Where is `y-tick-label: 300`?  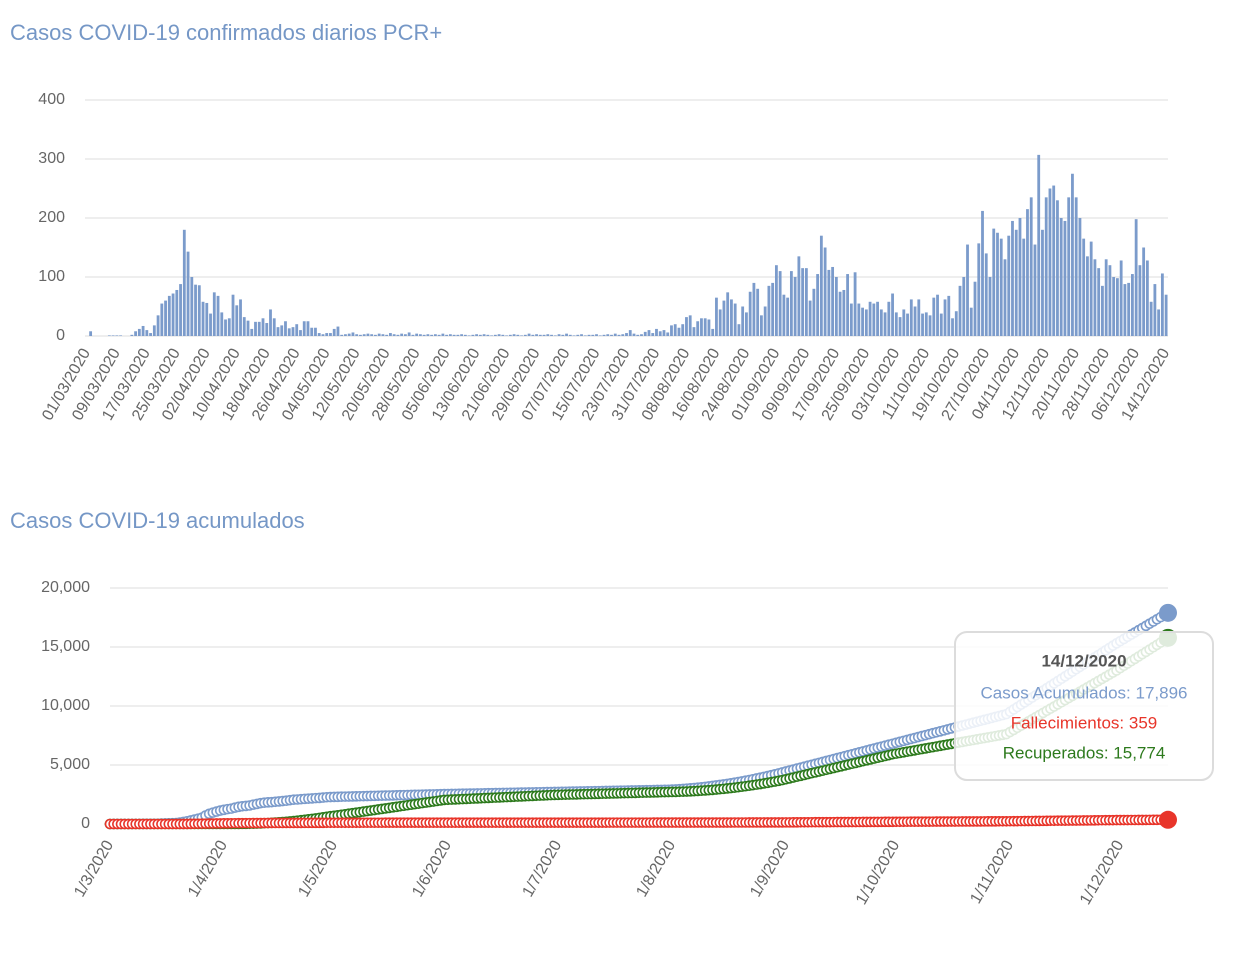 y-tick-label: 300 is located at coordinates (51, 158).